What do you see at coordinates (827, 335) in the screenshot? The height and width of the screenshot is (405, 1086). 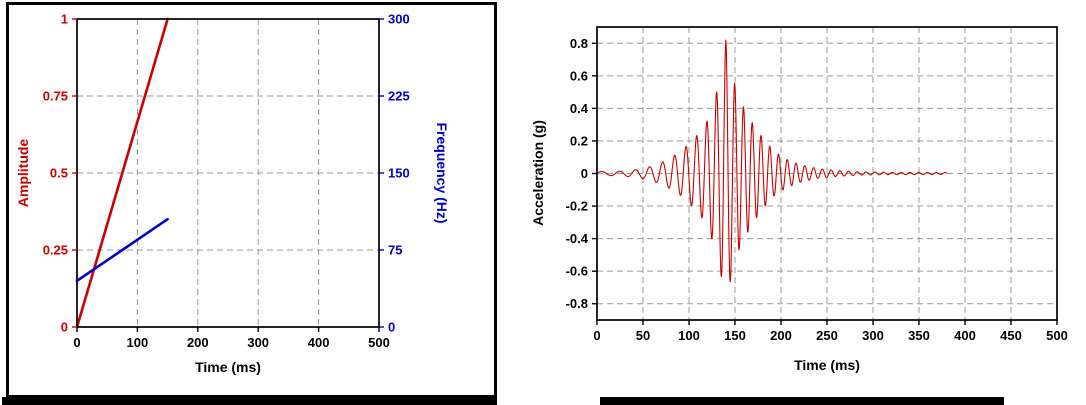 I see `svg-text: 250` at bounding box center [827, 335].